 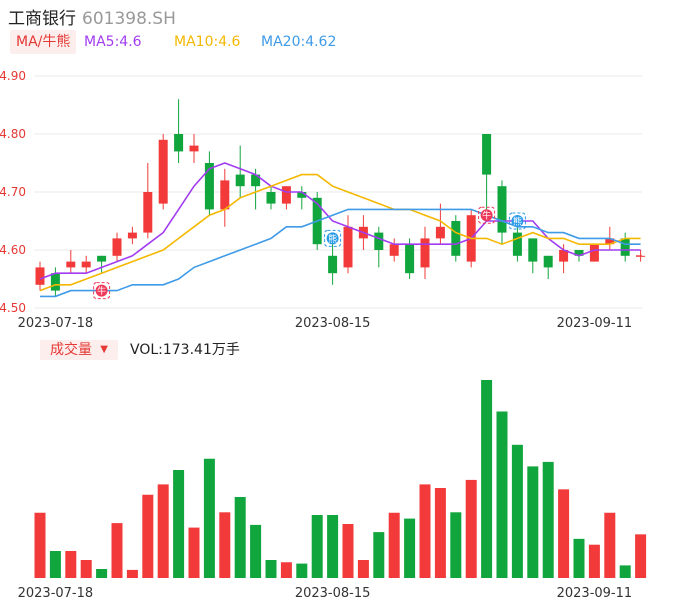 I want to click on stock-code: 601398.SH, so click(x=129, y=19).